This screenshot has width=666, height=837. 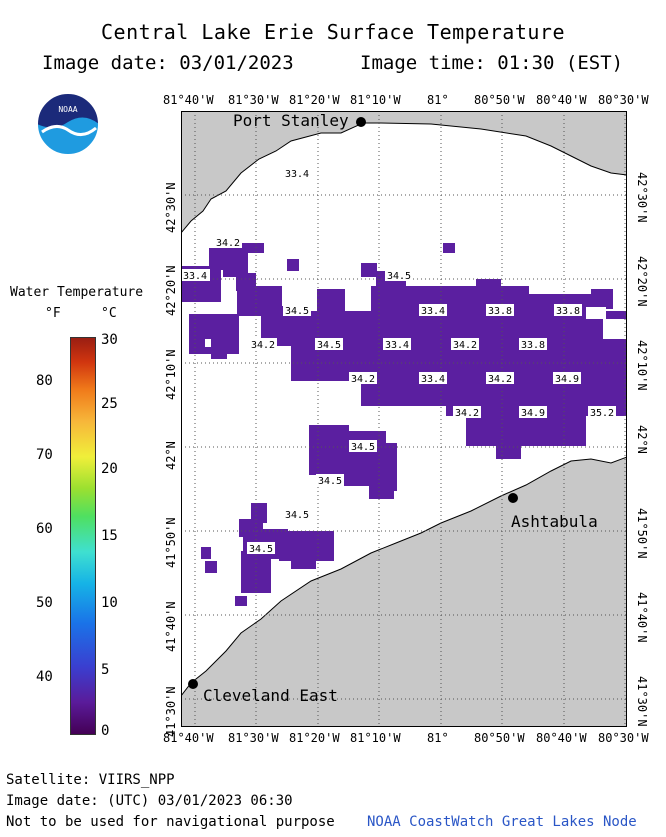 What do you see at coordinates (109, 469) in the screenshot?
I see `c-tick: 20` at bounding box center [109, 469].